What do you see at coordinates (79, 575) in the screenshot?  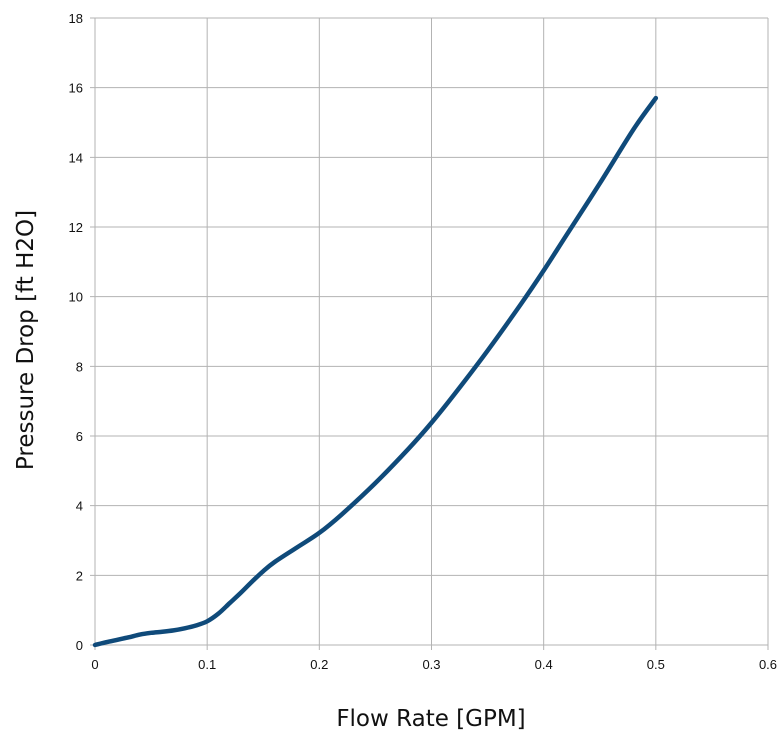 I see `y-tick-label: 2` at bounding box center [79, 575].